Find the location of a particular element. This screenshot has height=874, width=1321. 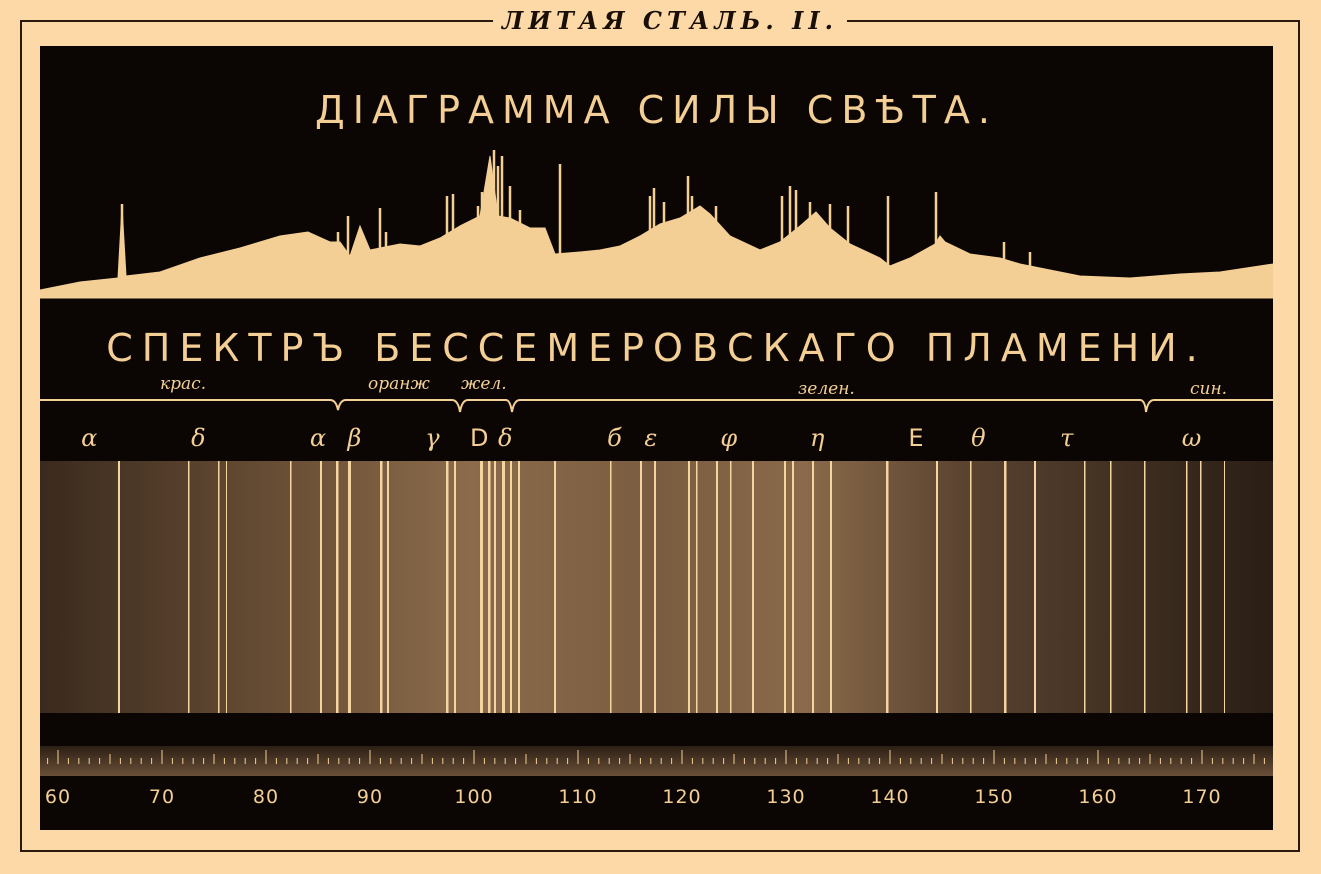

spectrum-title: СПЕКТРЪ БЕССЕМЕРОВСКАГО ПЛАМЕНИ. is located at coordinates (656, 348).